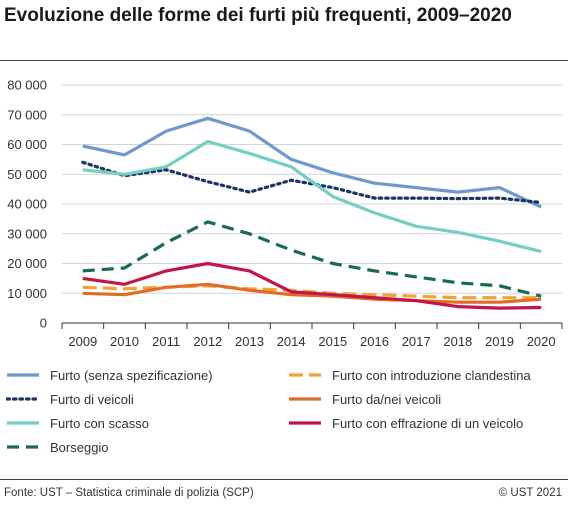  Describe the element at coordinates (27, 85) in the screenshot. I see `y-tick-label: 80 000` at that location.